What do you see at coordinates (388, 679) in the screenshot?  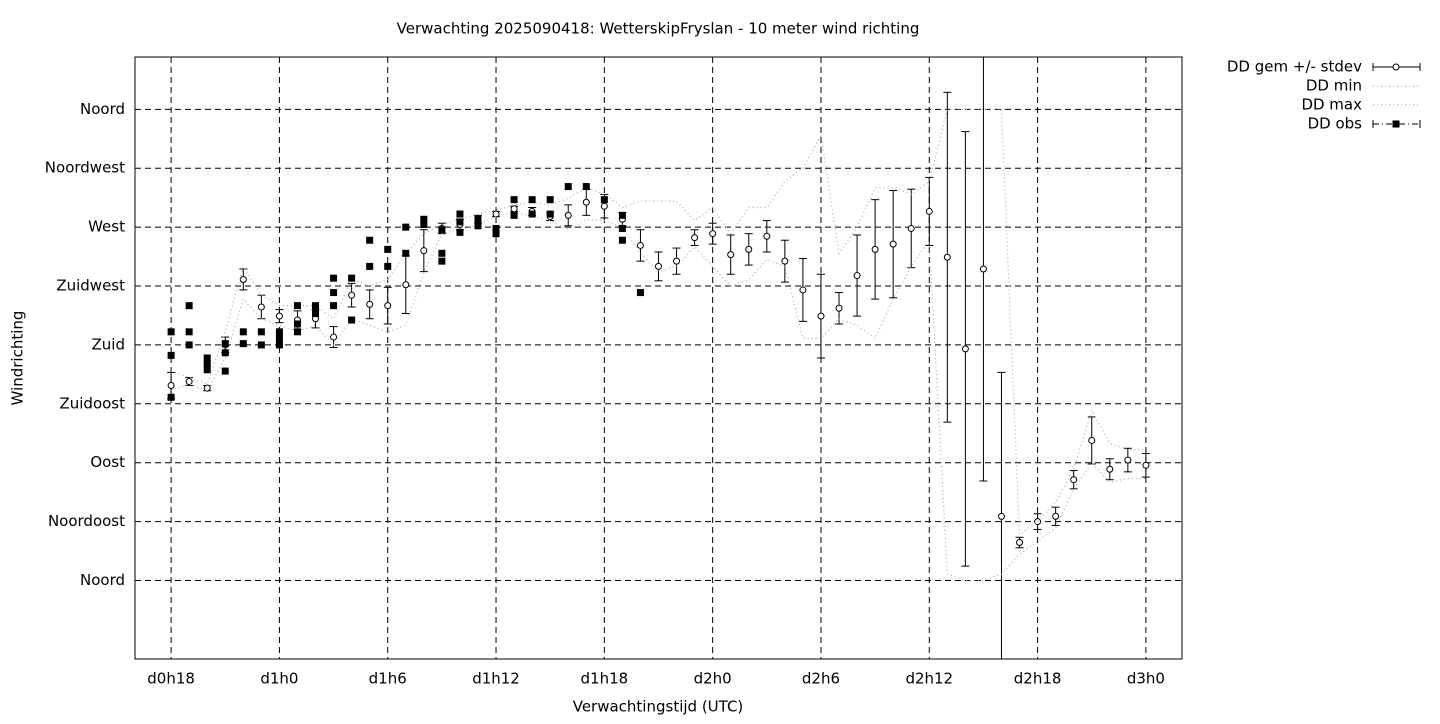 I see `x-tick-label: d1h6` at bounding box center [388, 679].